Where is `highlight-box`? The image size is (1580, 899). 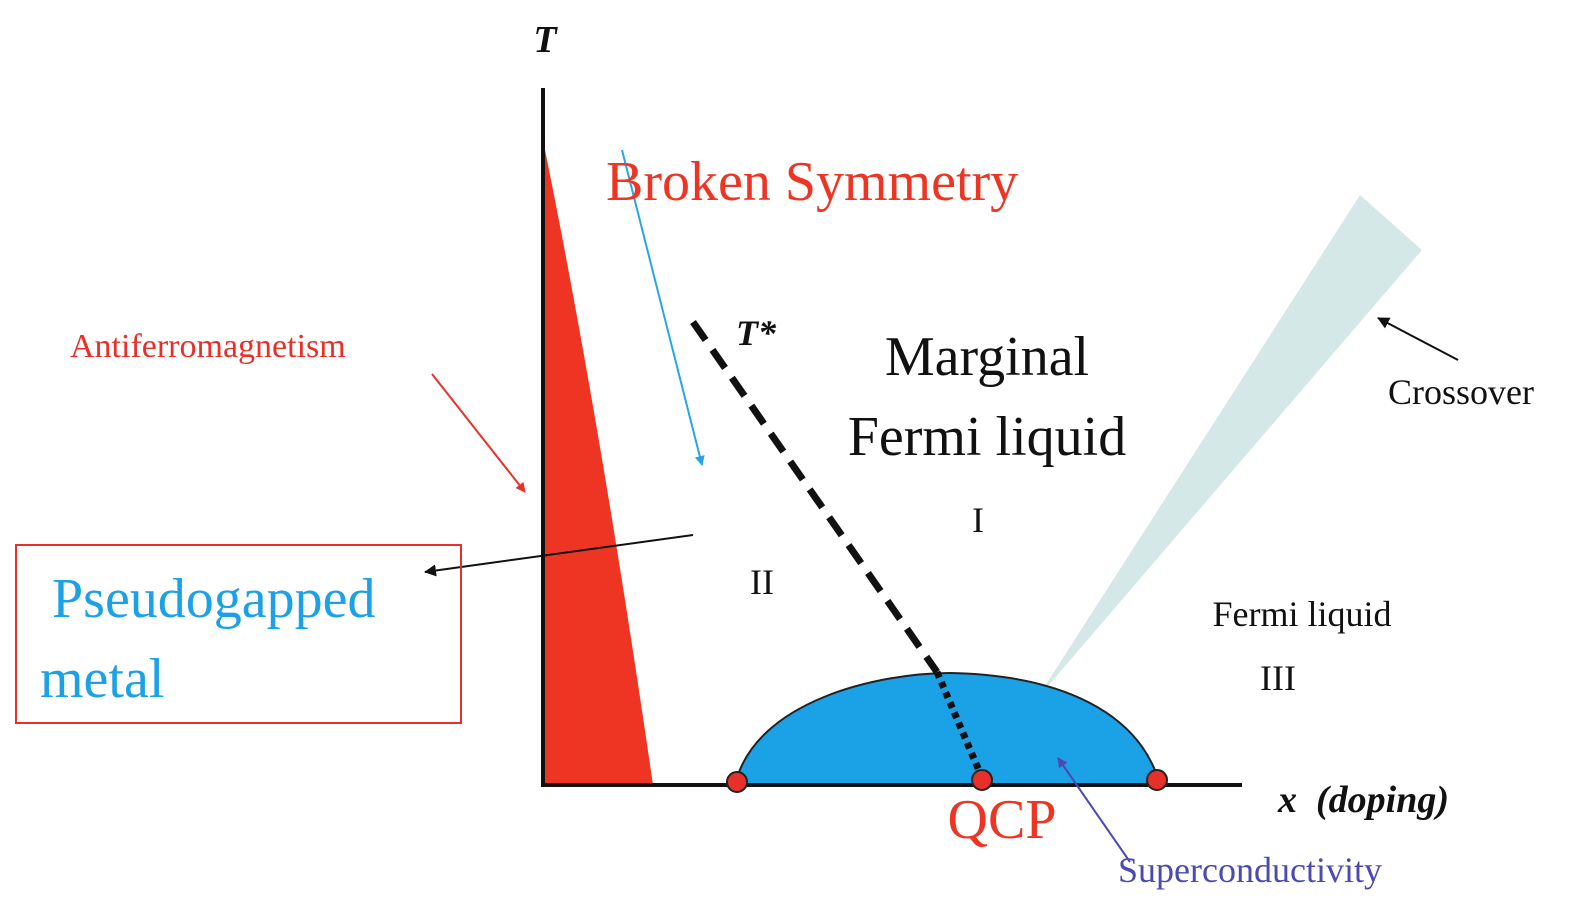 highlight-box is located at coordinates (238, 634).